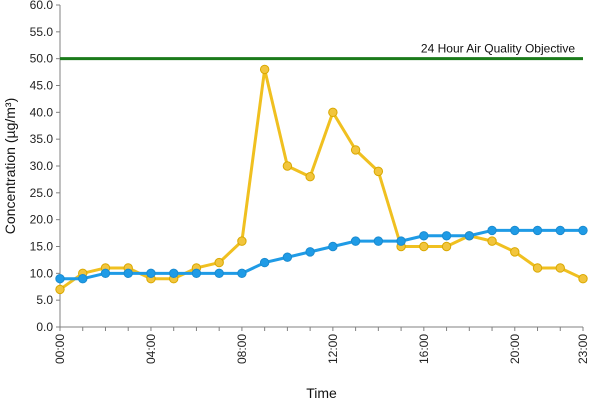 The width and height of the screenshot is (600, 400). I want to click on y-tick-label: 40.0, so click(42, 112).